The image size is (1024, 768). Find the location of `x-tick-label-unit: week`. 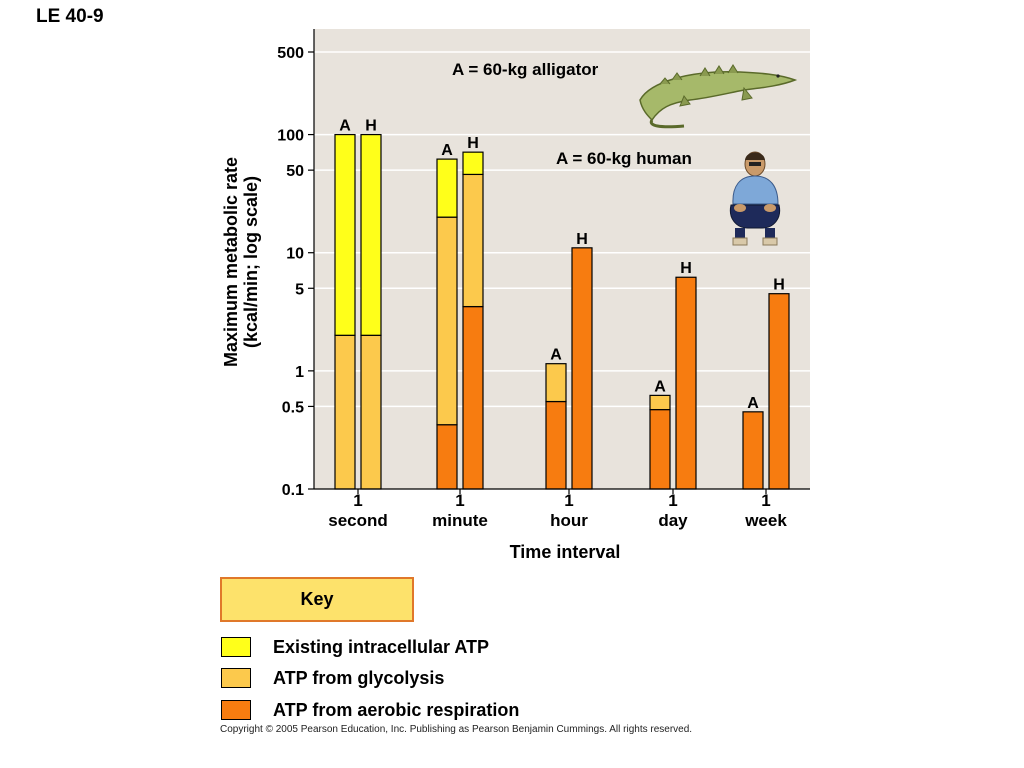

x-tick-label-unit: week is located at coordinates (765, 520).